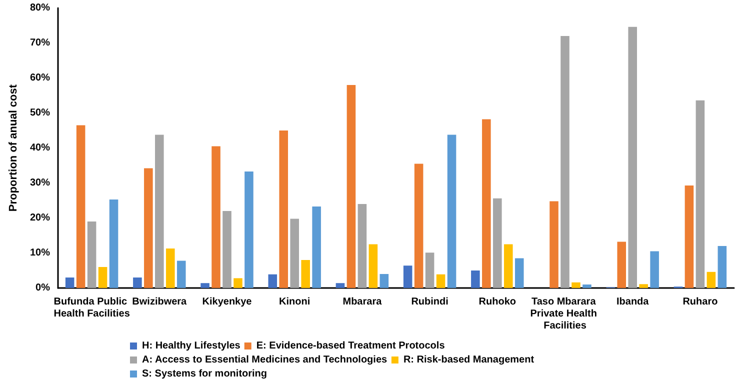  Describe the element at coordinates (160, 302) in the screenshot. I see `x-tick-label: Bwizibwera` at that location.